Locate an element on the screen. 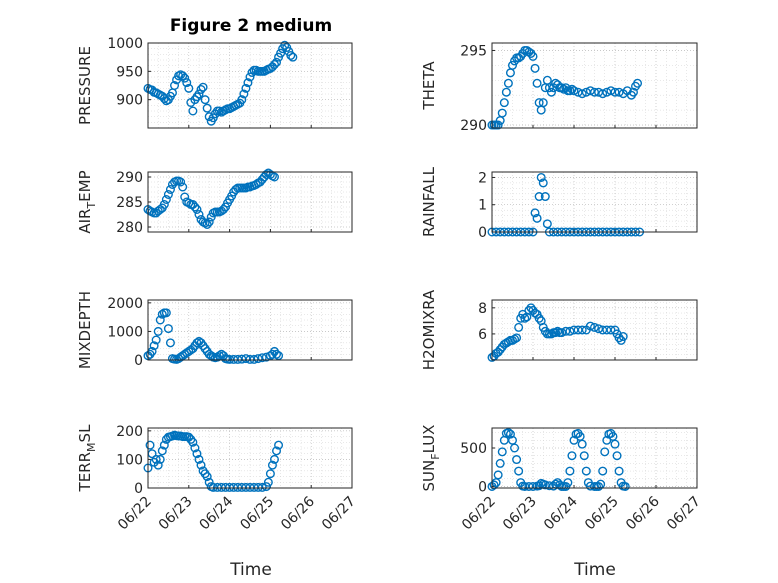 Image resolution: width=778 pixels, height=583 pixels. subplot-2: 290 295 THETA is located at coordinates (559, 88).